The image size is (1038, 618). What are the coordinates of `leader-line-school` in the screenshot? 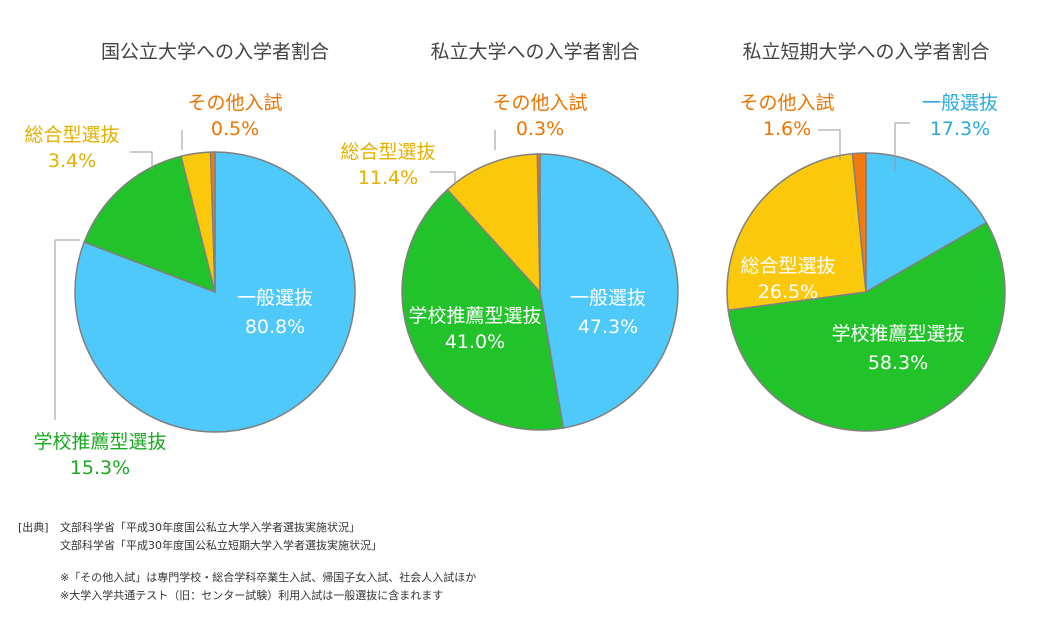 It's located at (67, 329).